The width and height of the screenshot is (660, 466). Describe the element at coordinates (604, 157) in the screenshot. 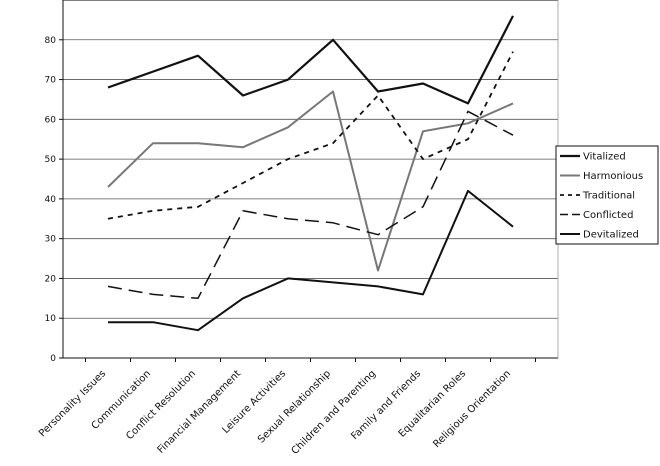

I see `legend-label-vitalized: Vitalized` at that location.